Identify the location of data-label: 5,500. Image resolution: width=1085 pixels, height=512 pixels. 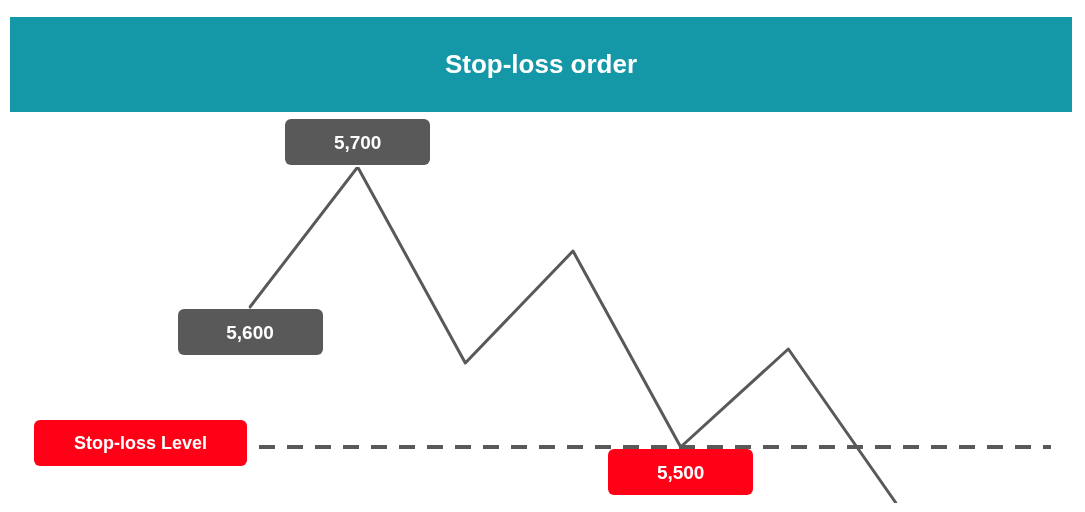
(680, 472).